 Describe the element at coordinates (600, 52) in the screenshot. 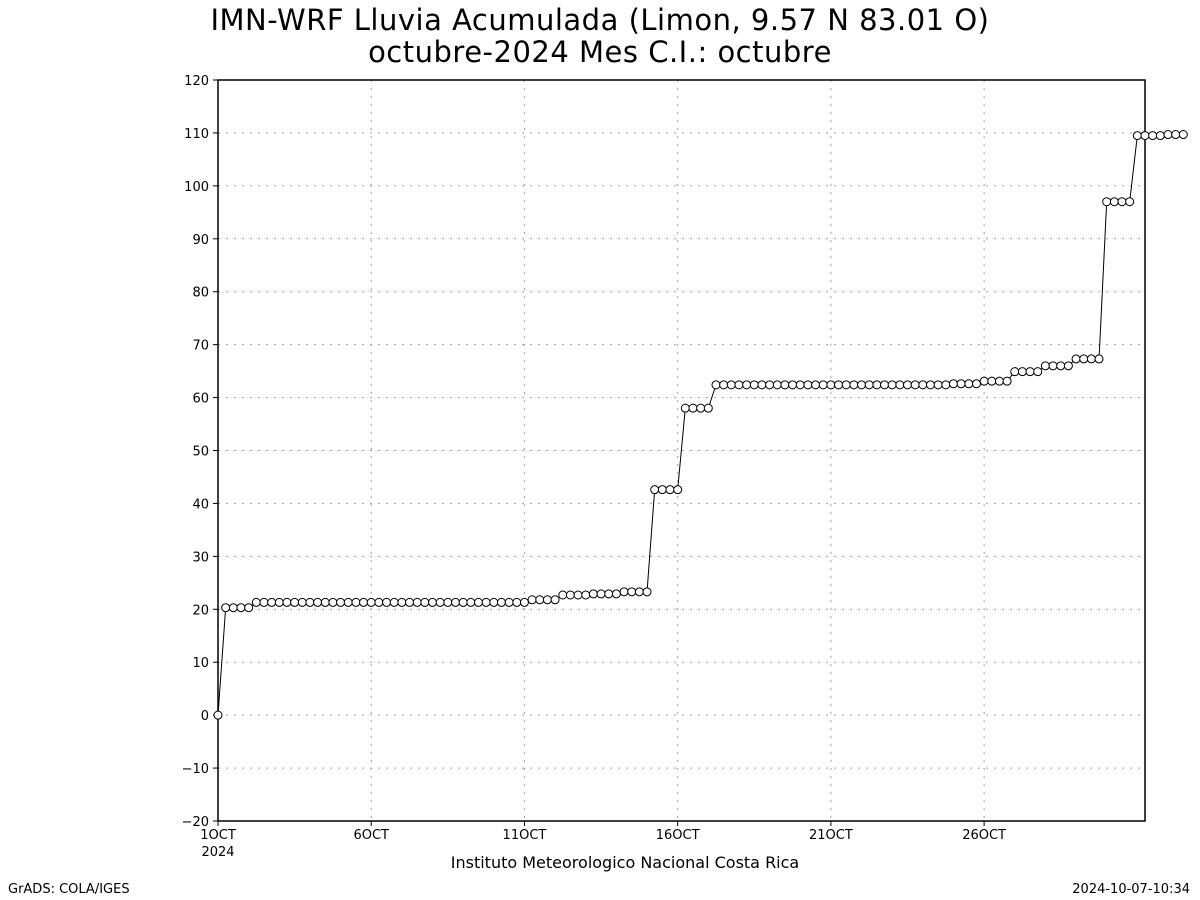

I see `chart-subtitle: octubre-2024 Mes C.I.: octubre` at that location.